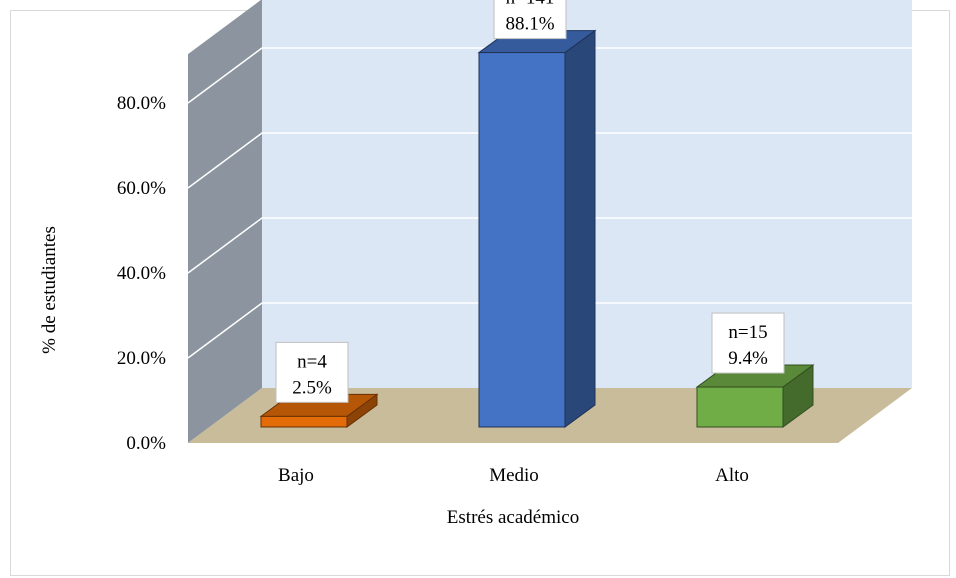 This screenshot has width=956, height=578. I want to click on data-label-count: n=4, so click(312, 361).